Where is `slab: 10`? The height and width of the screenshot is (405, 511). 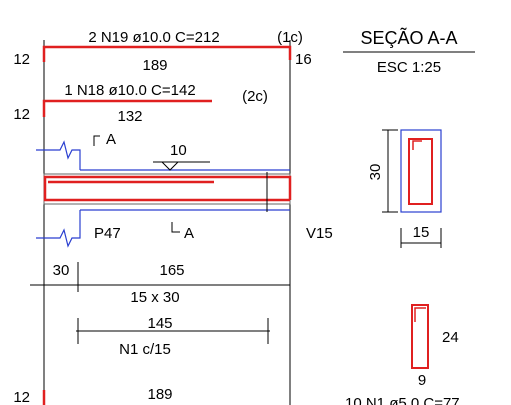
slab: 10 is located at coordinates (178, 150).